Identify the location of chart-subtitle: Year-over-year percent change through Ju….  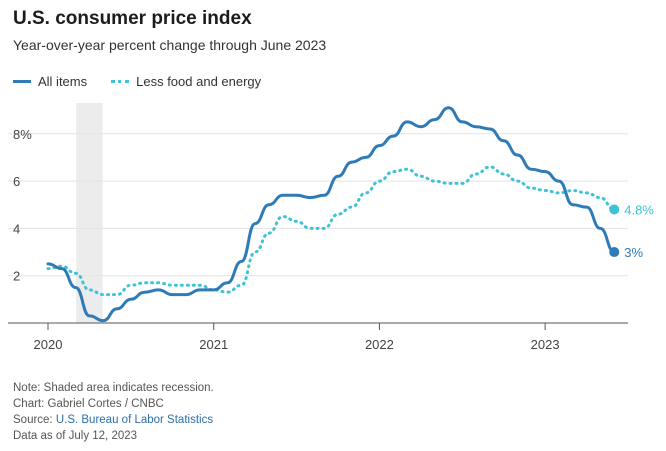
(170, 45).